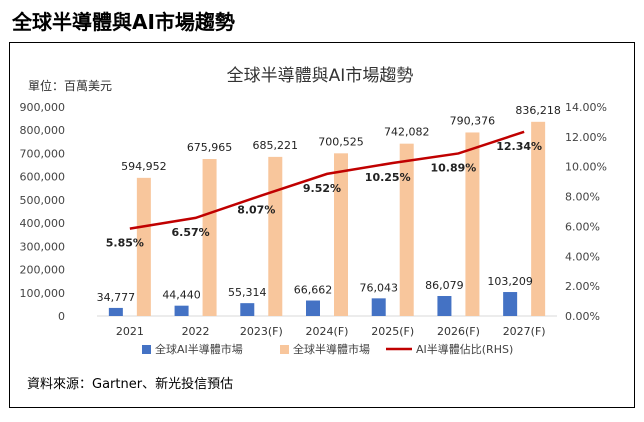 Image resolution: width=644 pixels, height=422 pixels. What do you see at coordinates (378, 287) in the screenshot?
I see `ai-bar-data-label: 76,043` at bounding box center [378, 287].